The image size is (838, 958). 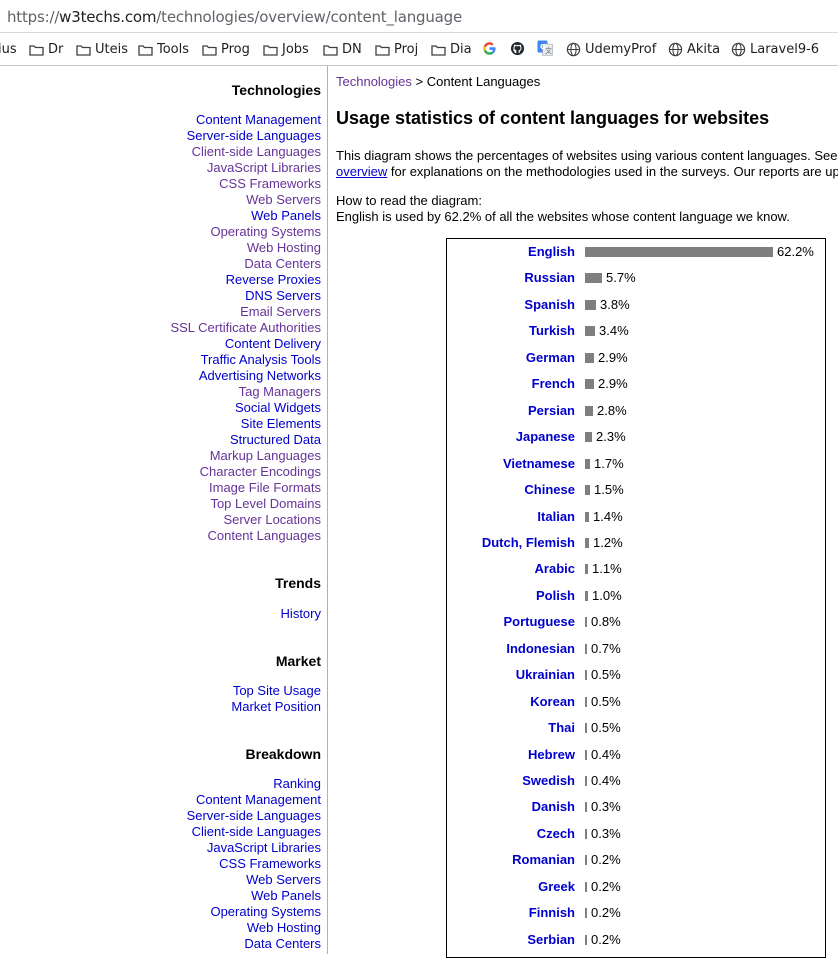 What do you see at coordinates (276, 706) in the screenshot?
I see `nav-link-market-market-position: Market Position` at bounding box center [276, 706].